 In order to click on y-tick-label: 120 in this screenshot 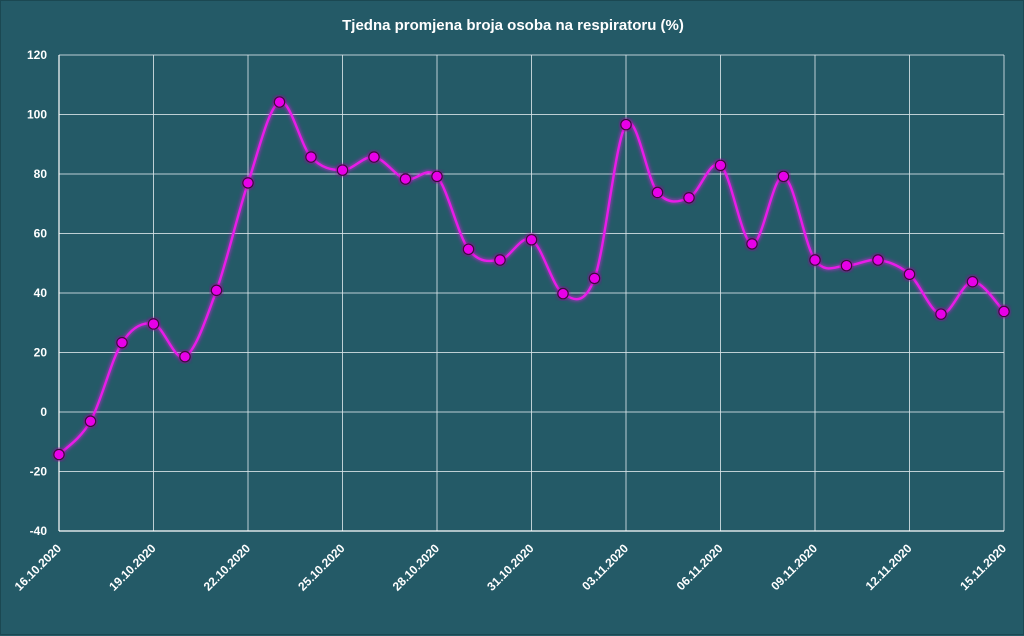, I will do `click(37, 55)`.